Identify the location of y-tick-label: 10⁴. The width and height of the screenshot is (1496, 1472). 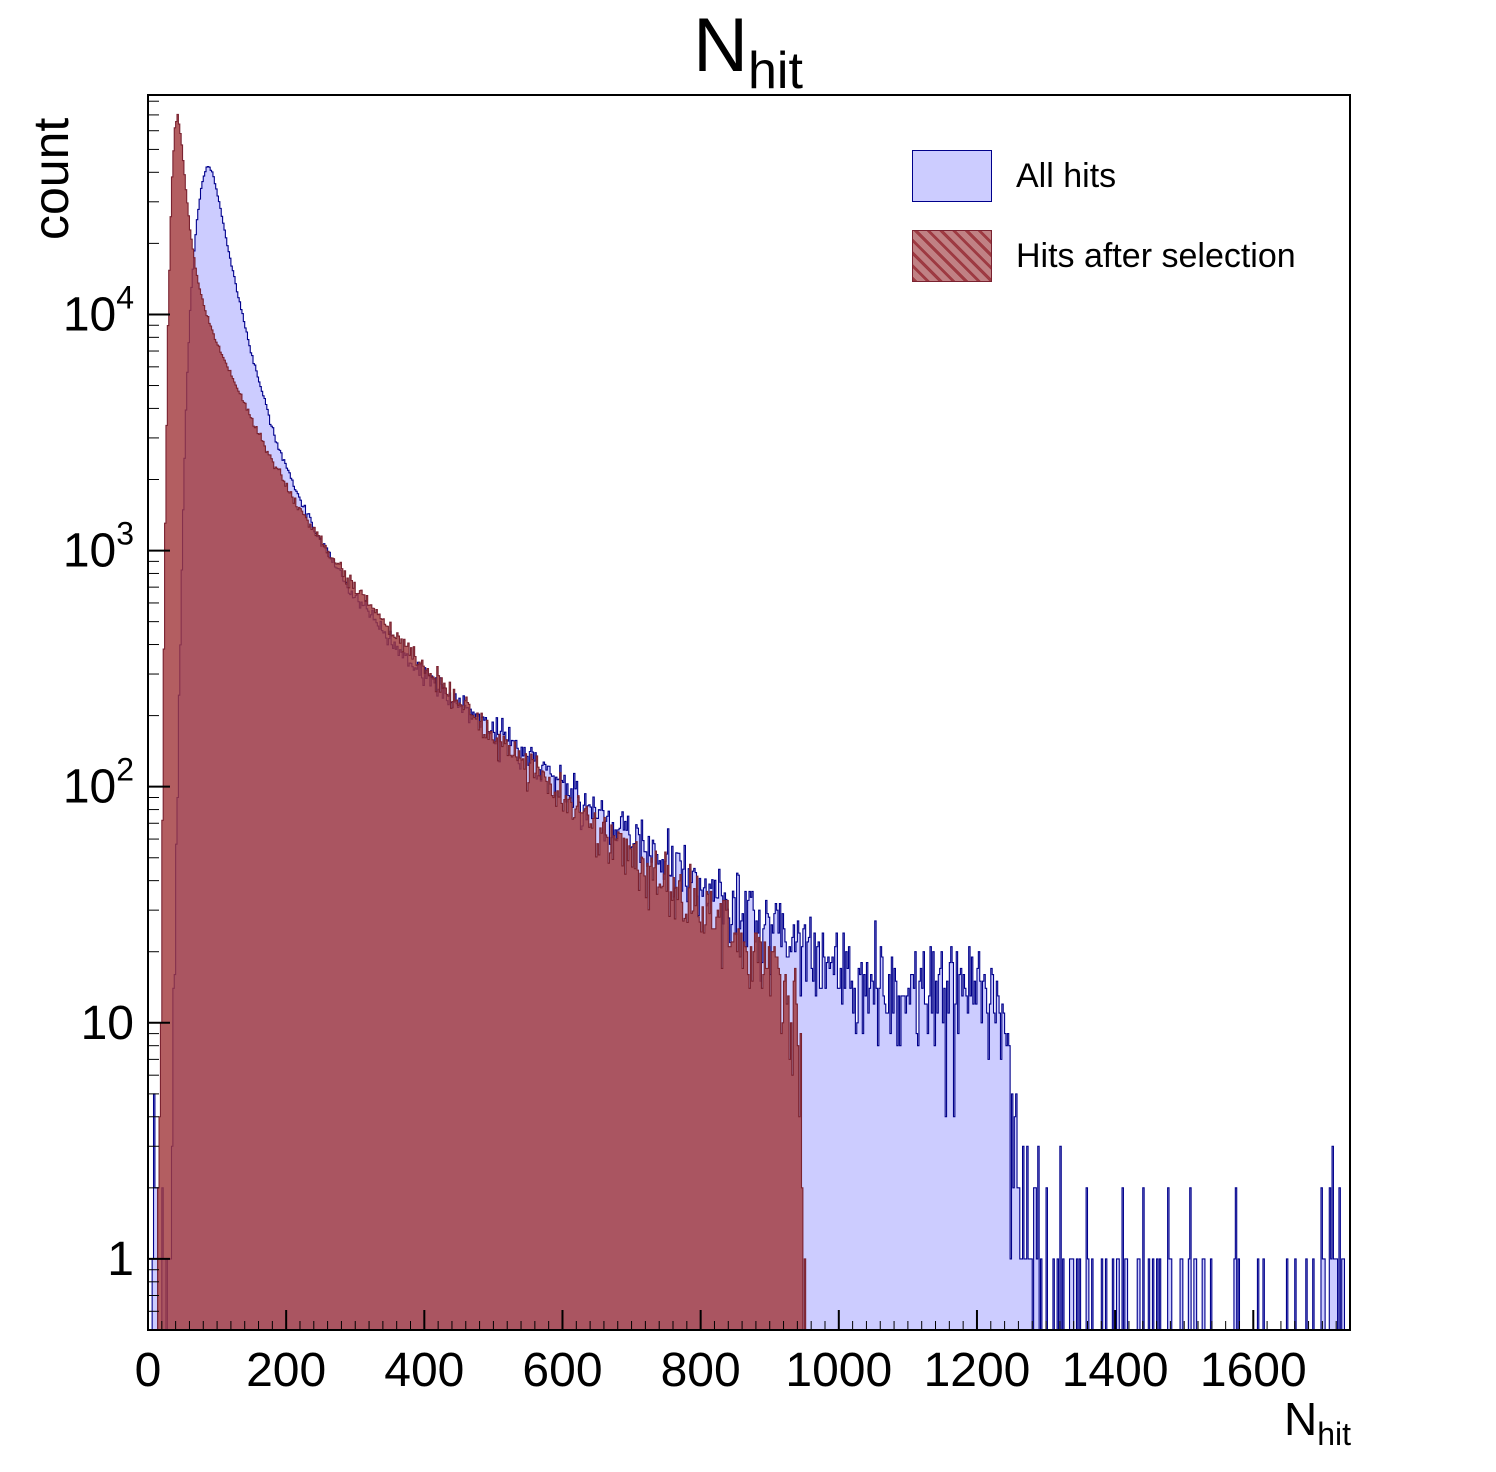
(98, 310).